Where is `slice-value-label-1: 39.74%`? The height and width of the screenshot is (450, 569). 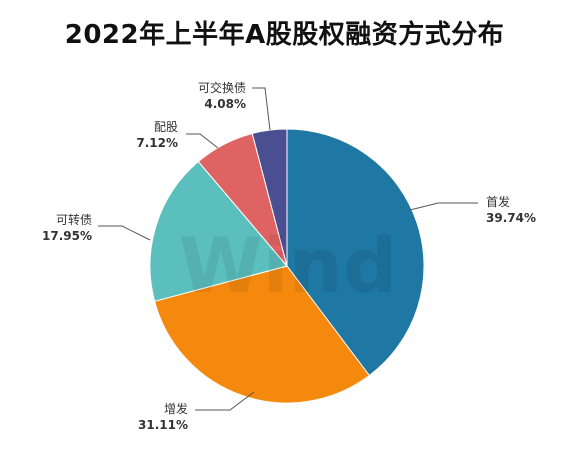
slice-value-label-1: 39.74% is located at coordinates (511, 218).